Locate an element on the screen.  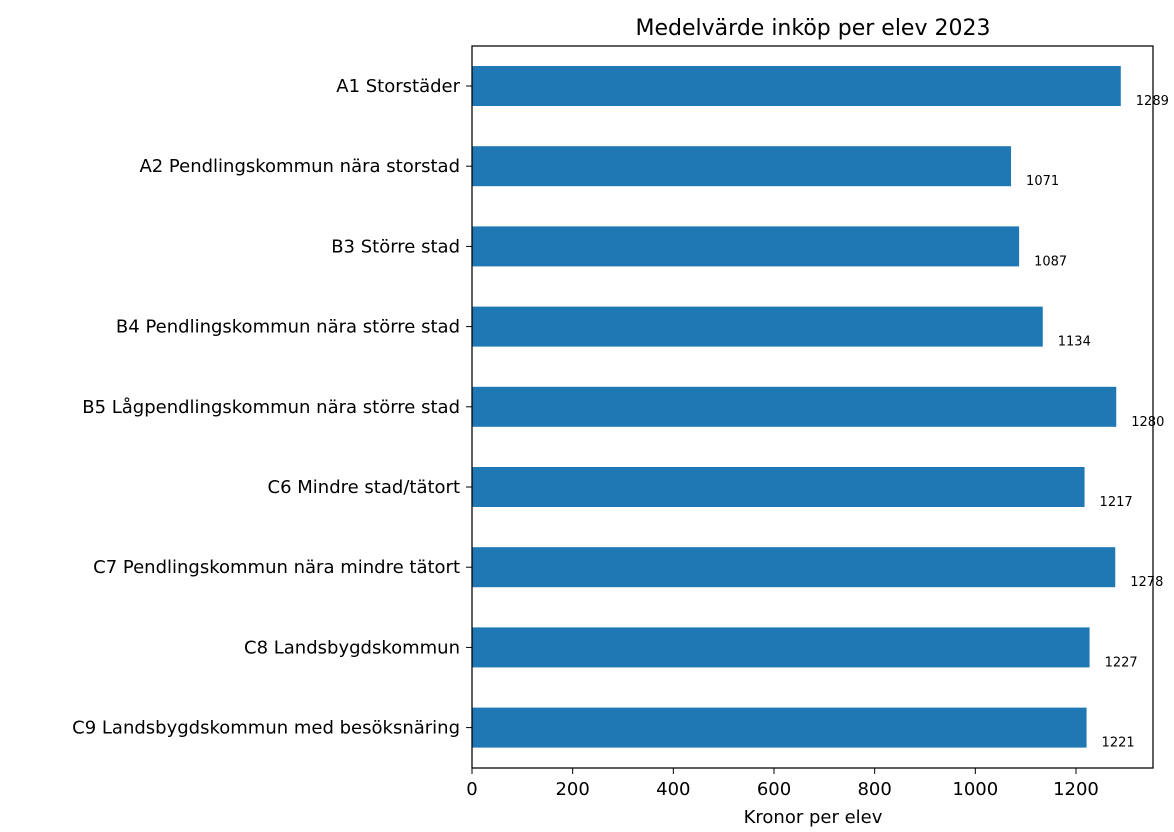
category-label-1: A1 Storstäder is located at coordinates (398, 86).